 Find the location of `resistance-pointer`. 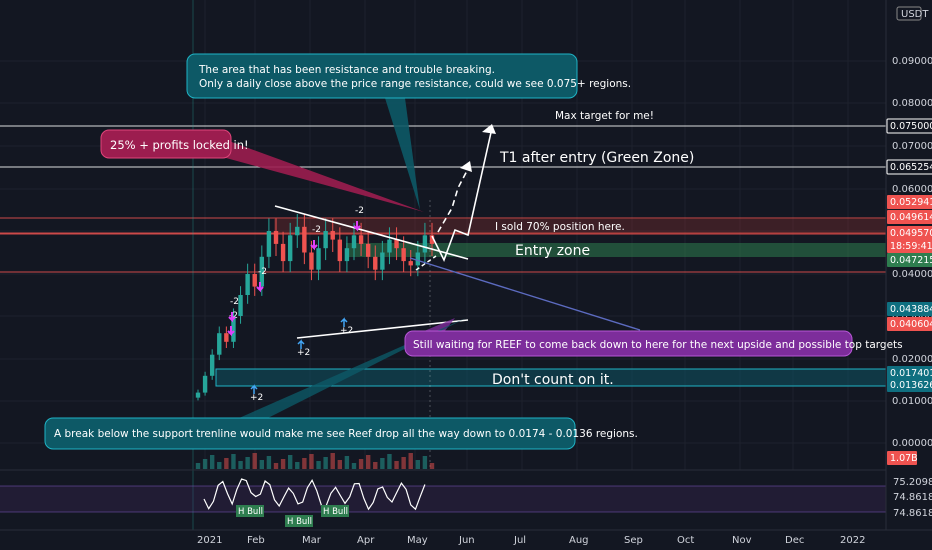

resistance-pointer is located at coordinates (402, 154).